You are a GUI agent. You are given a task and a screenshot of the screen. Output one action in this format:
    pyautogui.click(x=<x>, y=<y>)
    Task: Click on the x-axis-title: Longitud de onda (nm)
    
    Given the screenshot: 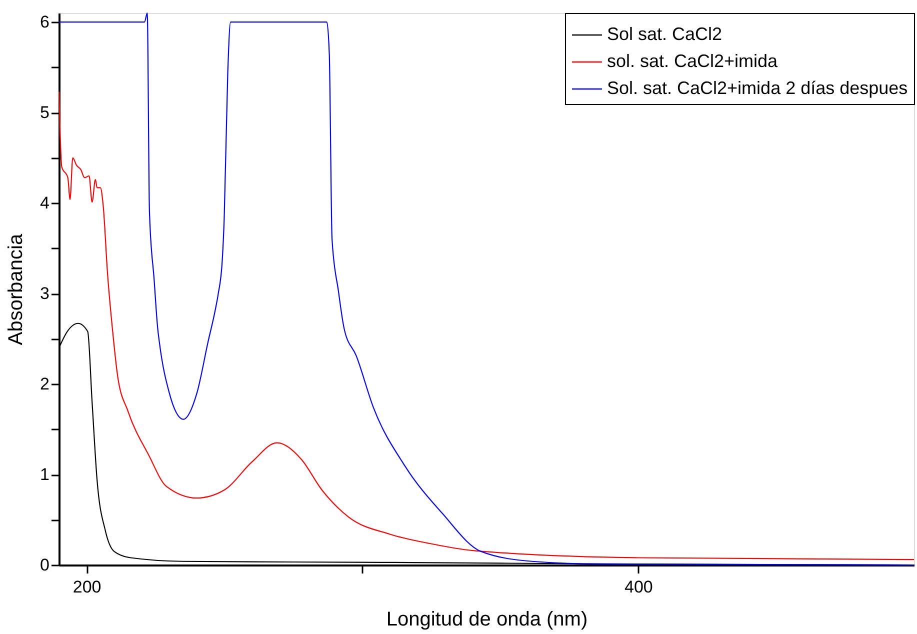 What is the action you would take?
    pyautogui.click(x=487, y=619)
    